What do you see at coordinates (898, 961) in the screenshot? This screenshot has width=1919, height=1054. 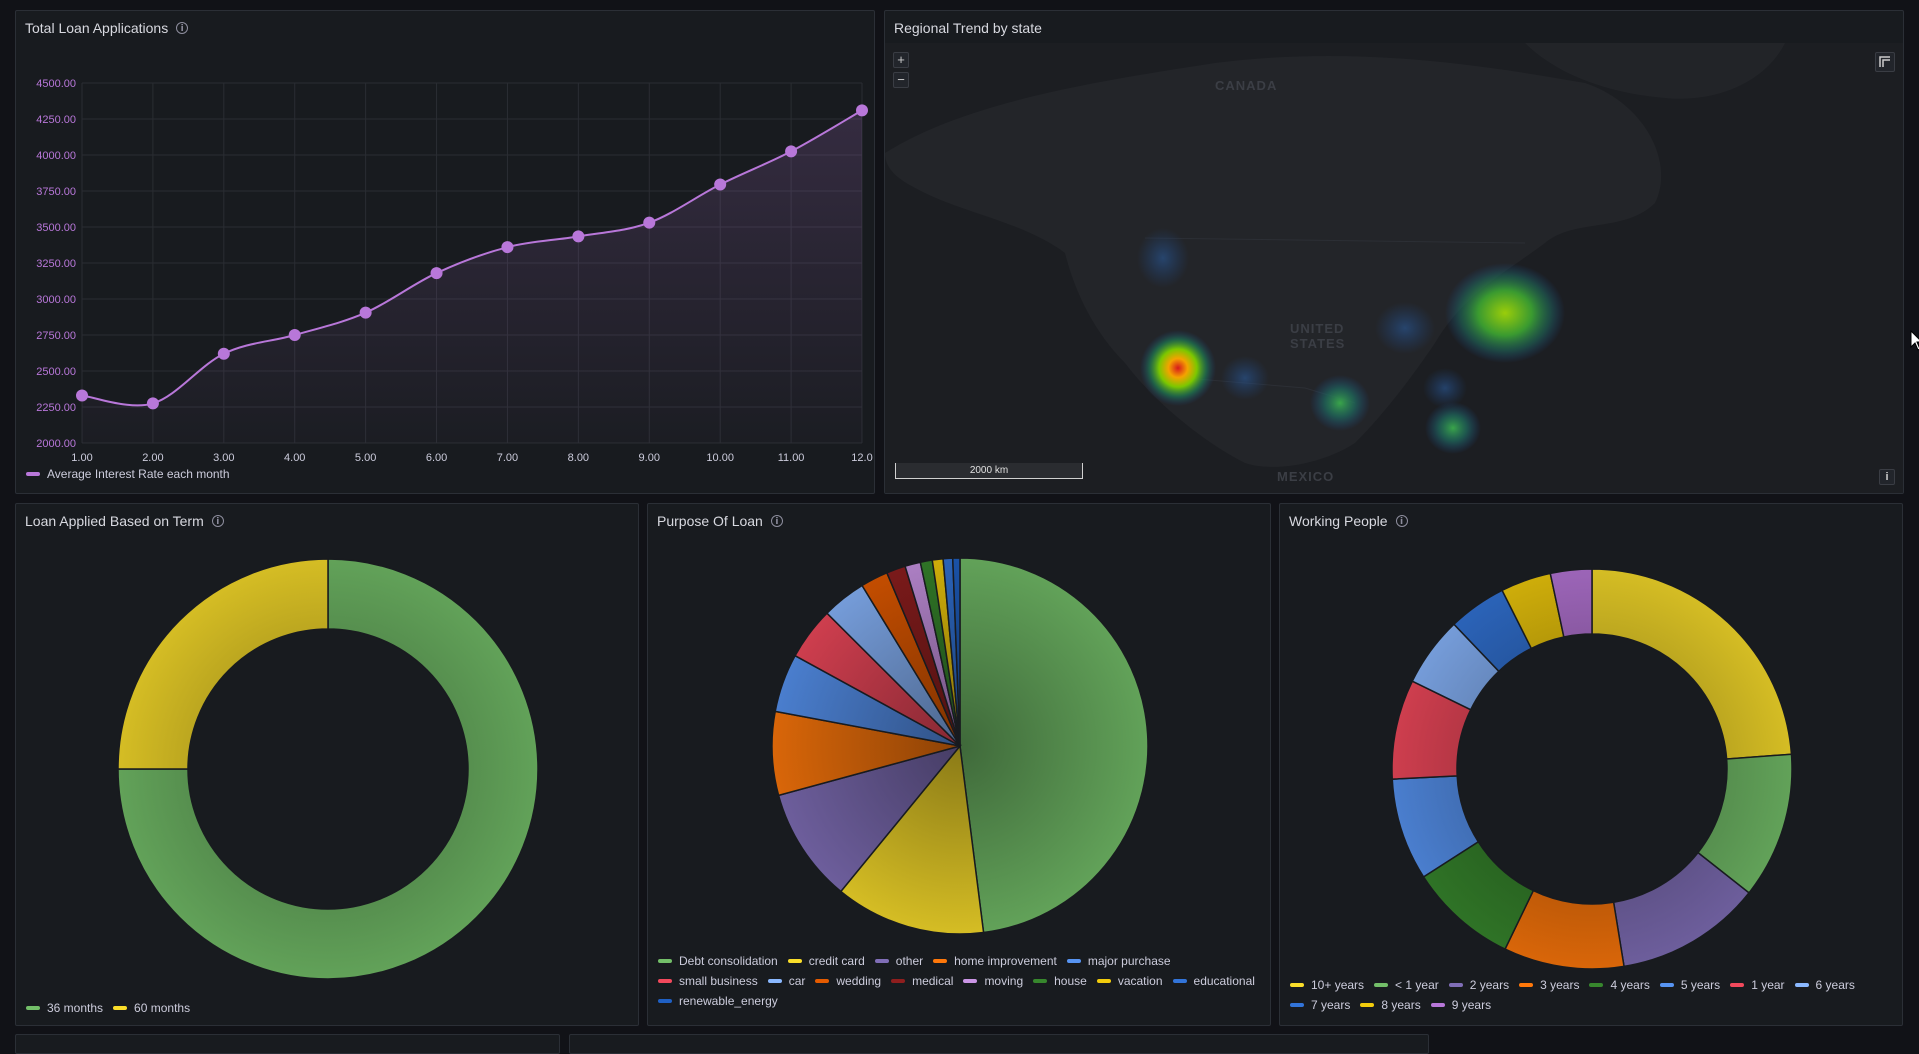 I see `legend-item: other` at bounding box center [898, 961].